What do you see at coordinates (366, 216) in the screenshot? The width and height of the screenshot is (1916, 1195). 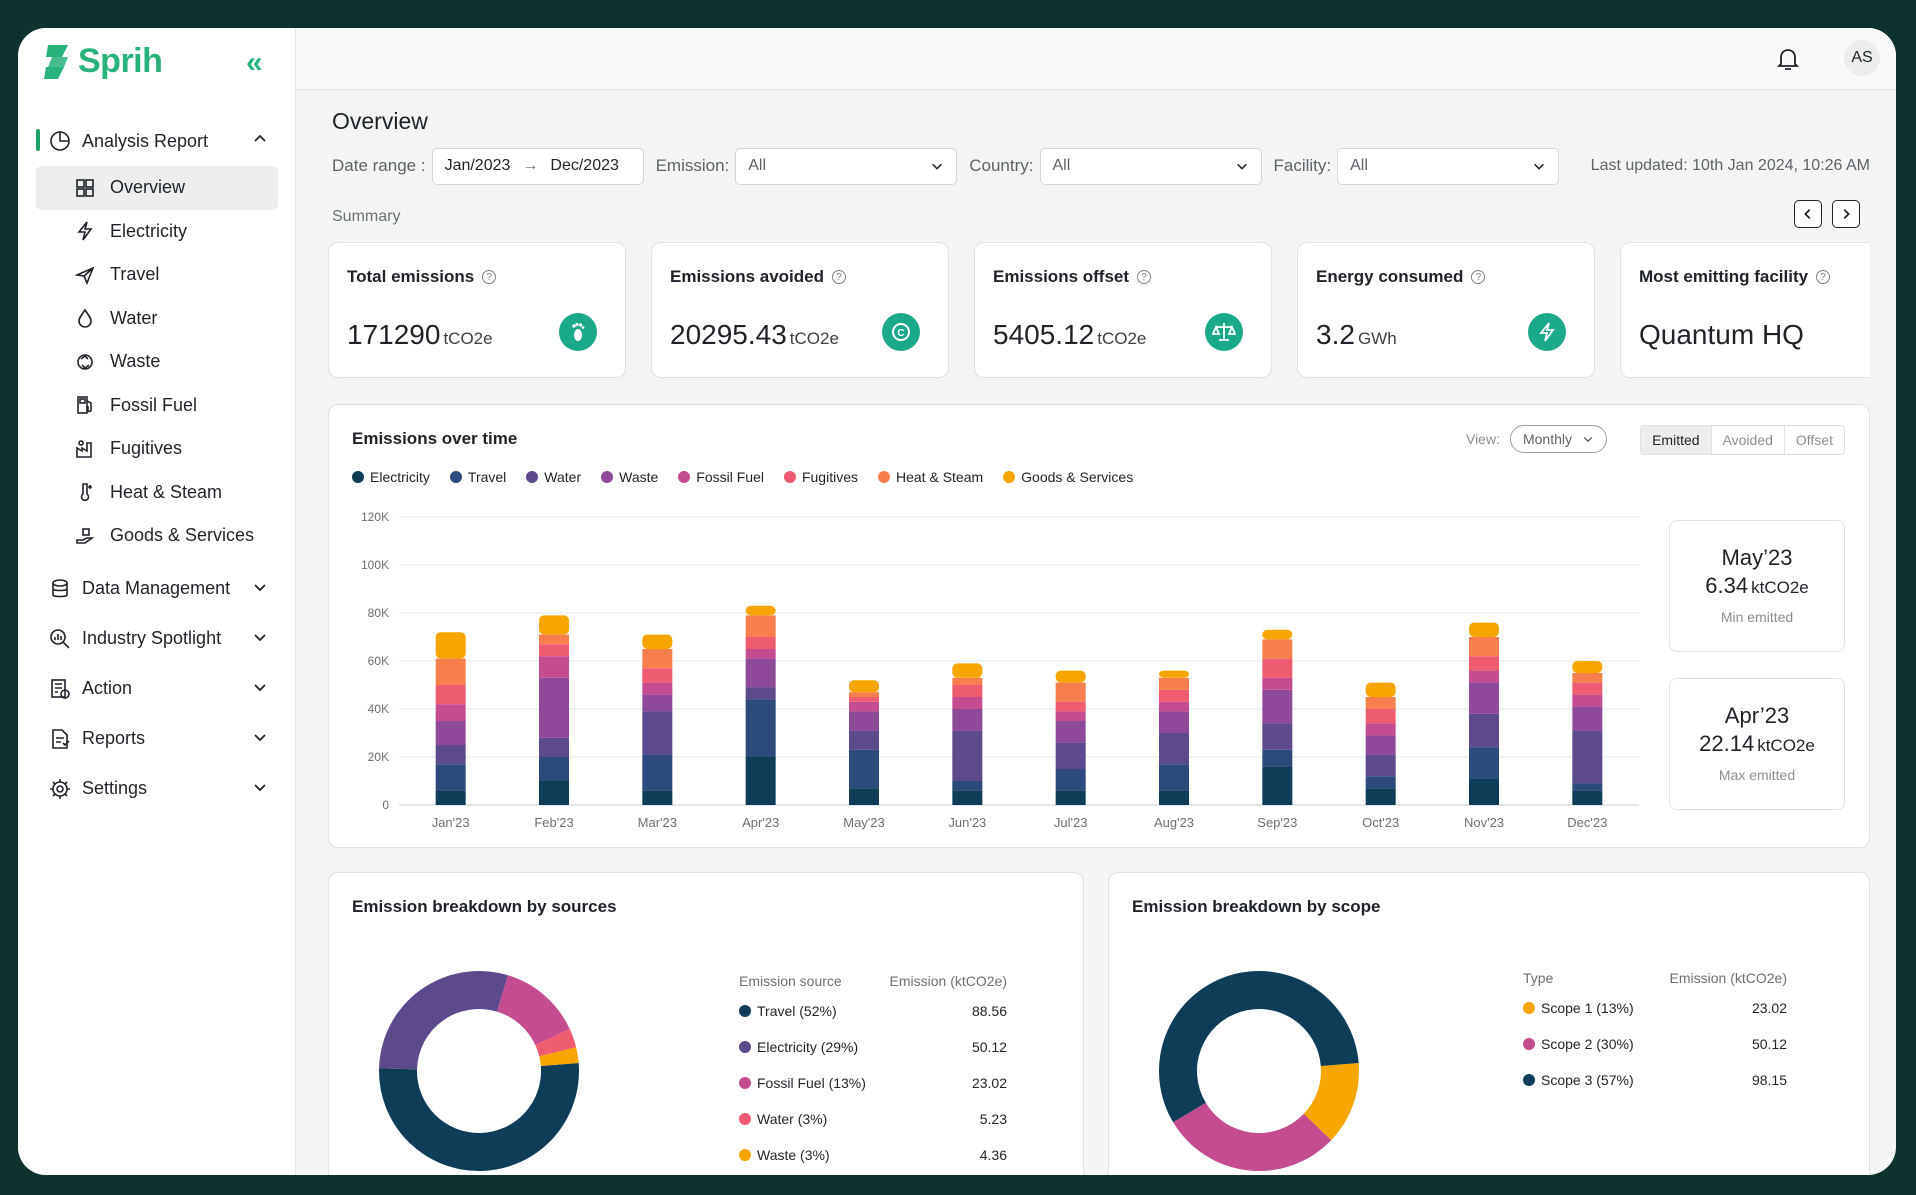 I see `summary-label: Summary` at bounding box center [366, 216].